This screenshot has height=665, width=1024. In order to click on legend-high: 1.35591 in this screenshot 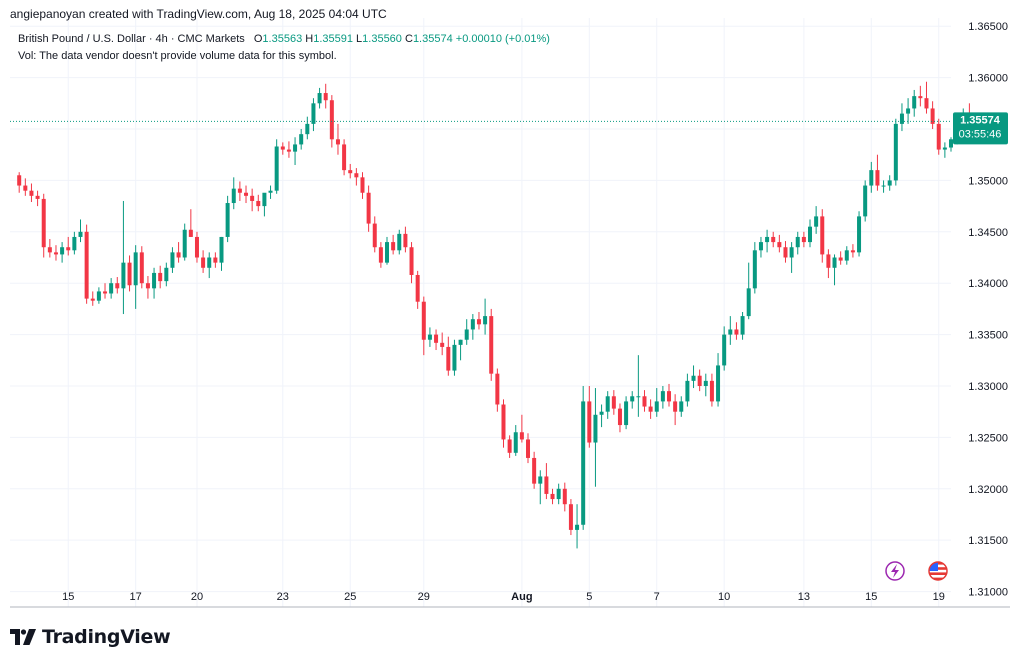, I will do `click(333, 39)`.